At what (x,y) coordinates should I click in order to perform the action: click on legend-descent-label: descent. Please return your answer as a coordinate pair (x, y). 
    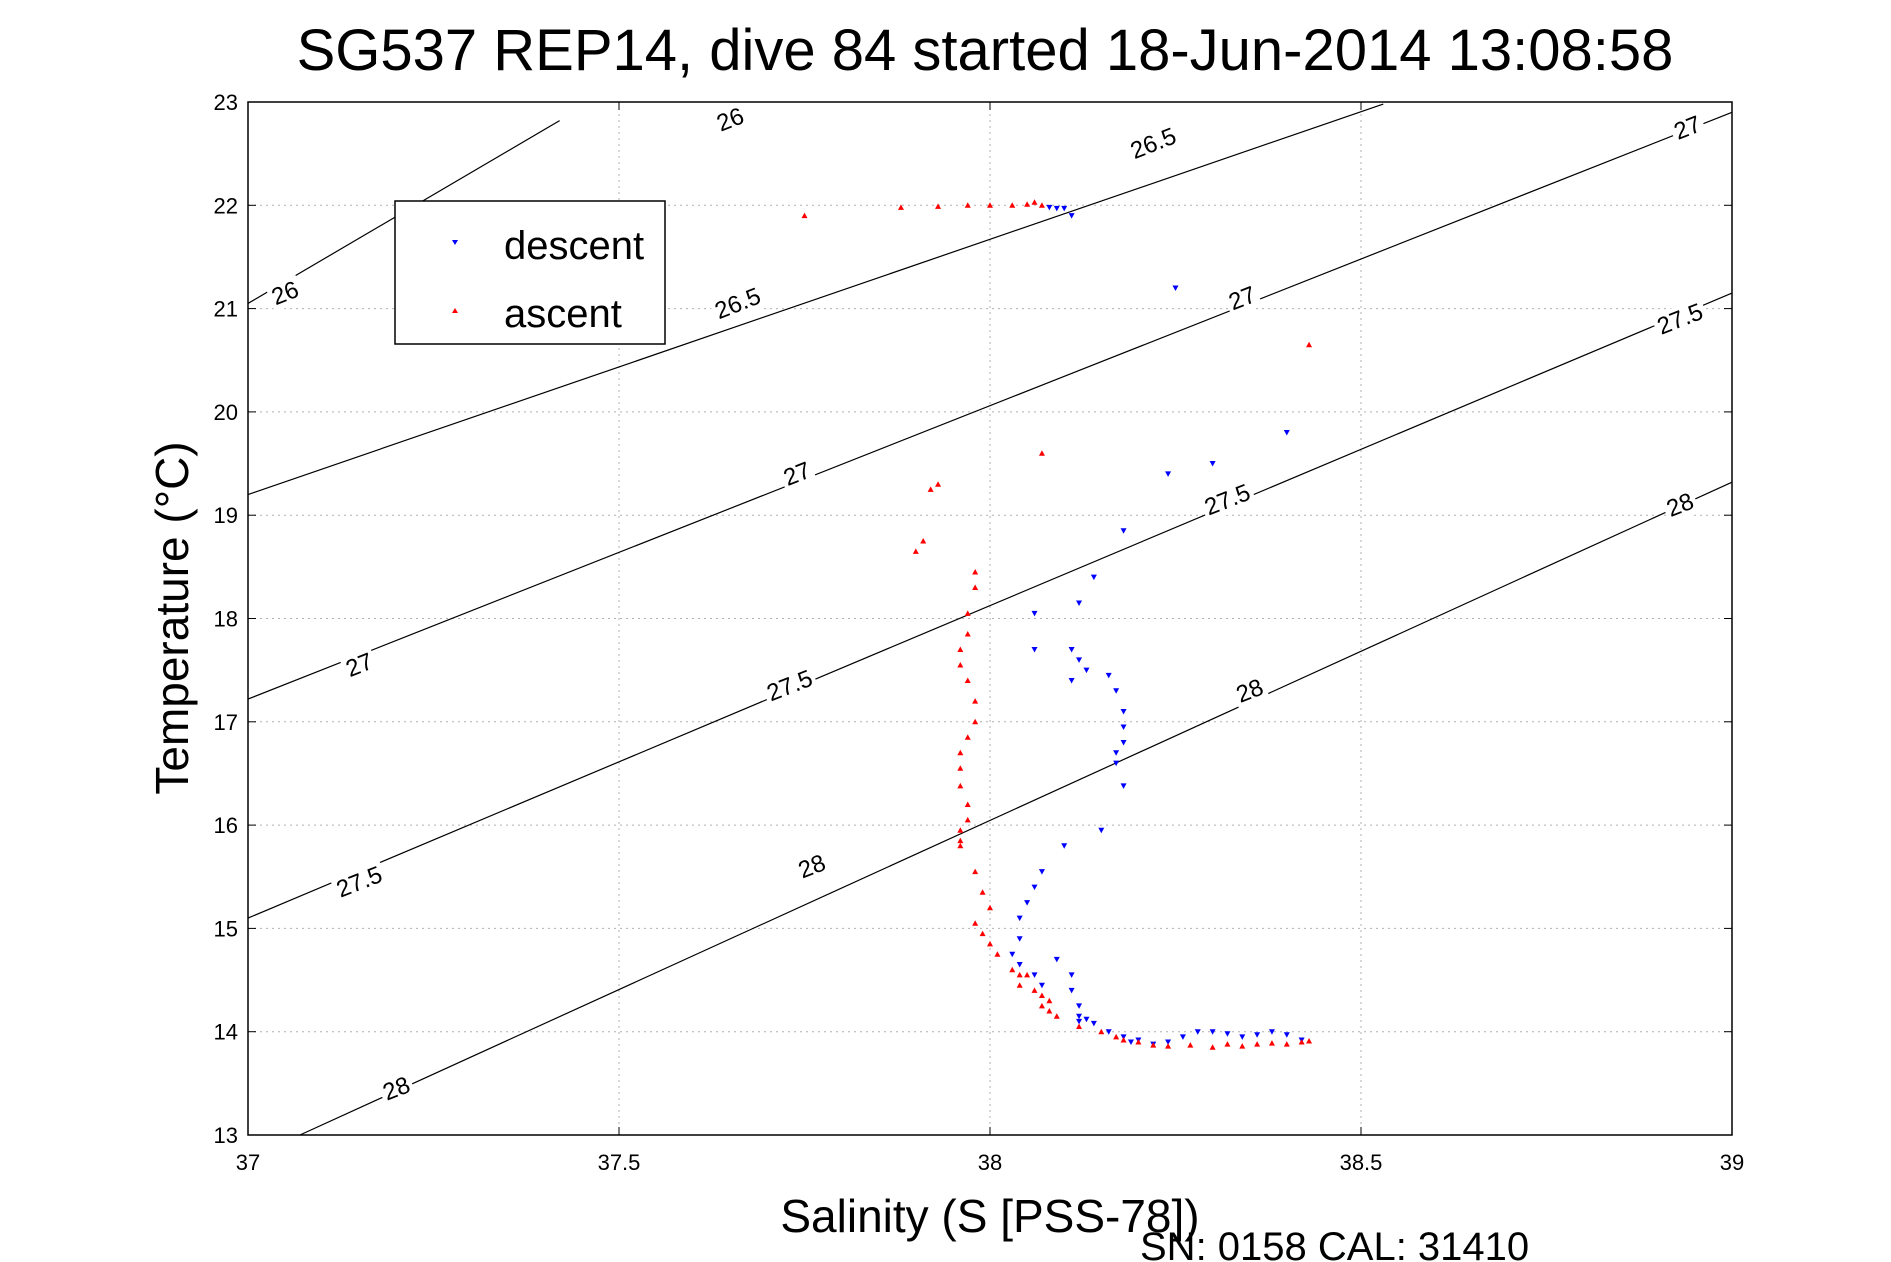
    Looking at the image, I should click on (574, 246).